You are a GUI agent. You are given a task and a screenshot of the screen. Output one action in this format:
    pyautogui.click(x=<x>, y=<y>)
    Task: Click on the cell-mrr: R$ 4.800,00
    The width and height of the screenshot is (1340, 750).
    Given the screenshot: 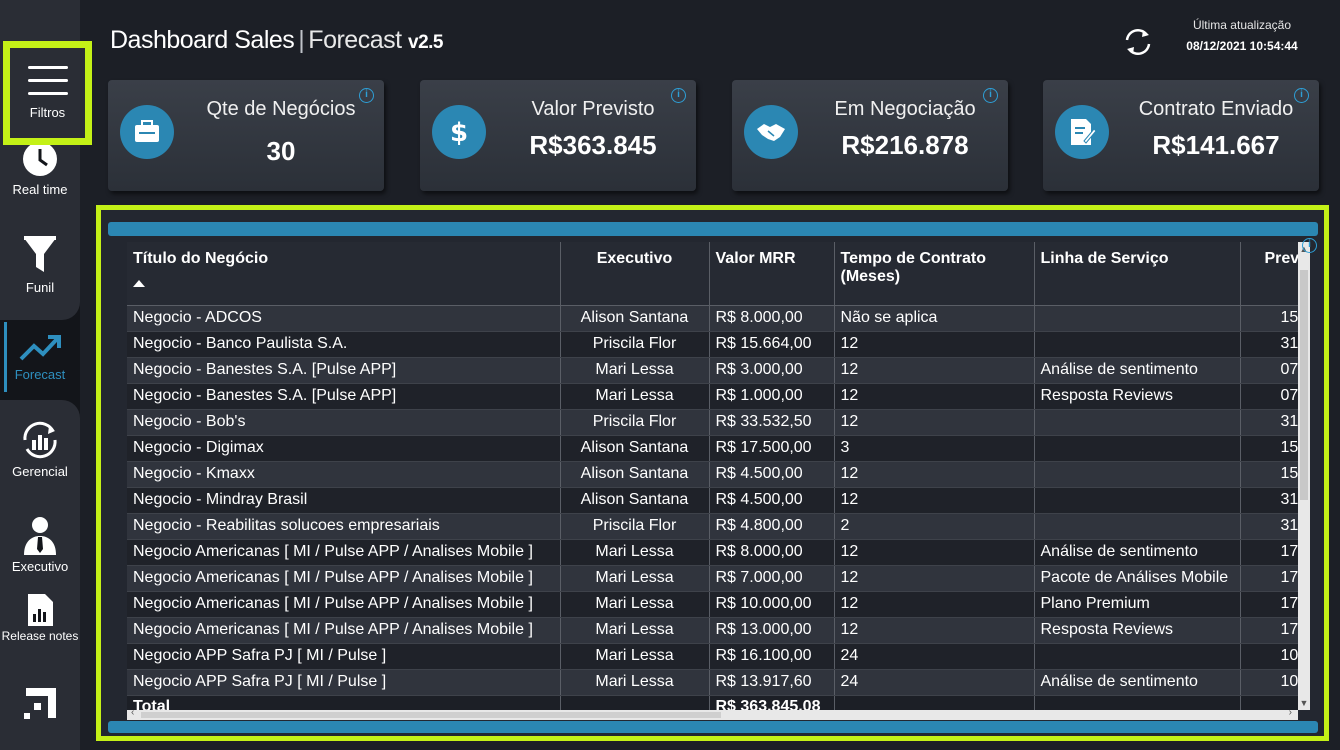 What is the action you would take?
    pyautogui.click(x=772, y=526)
    